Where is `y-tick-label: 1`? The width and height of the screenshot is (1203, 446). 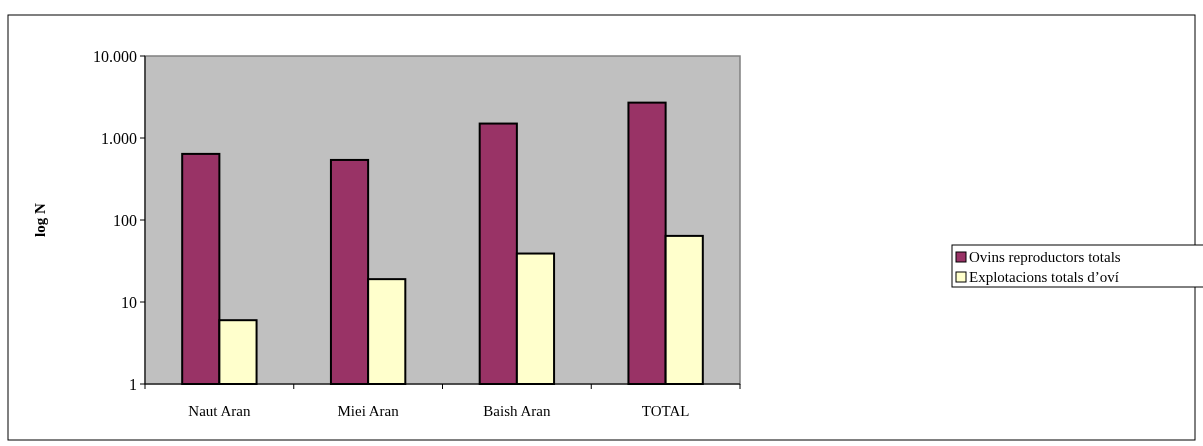 y-tick-label: 1 is located at coordinates (133, 384).